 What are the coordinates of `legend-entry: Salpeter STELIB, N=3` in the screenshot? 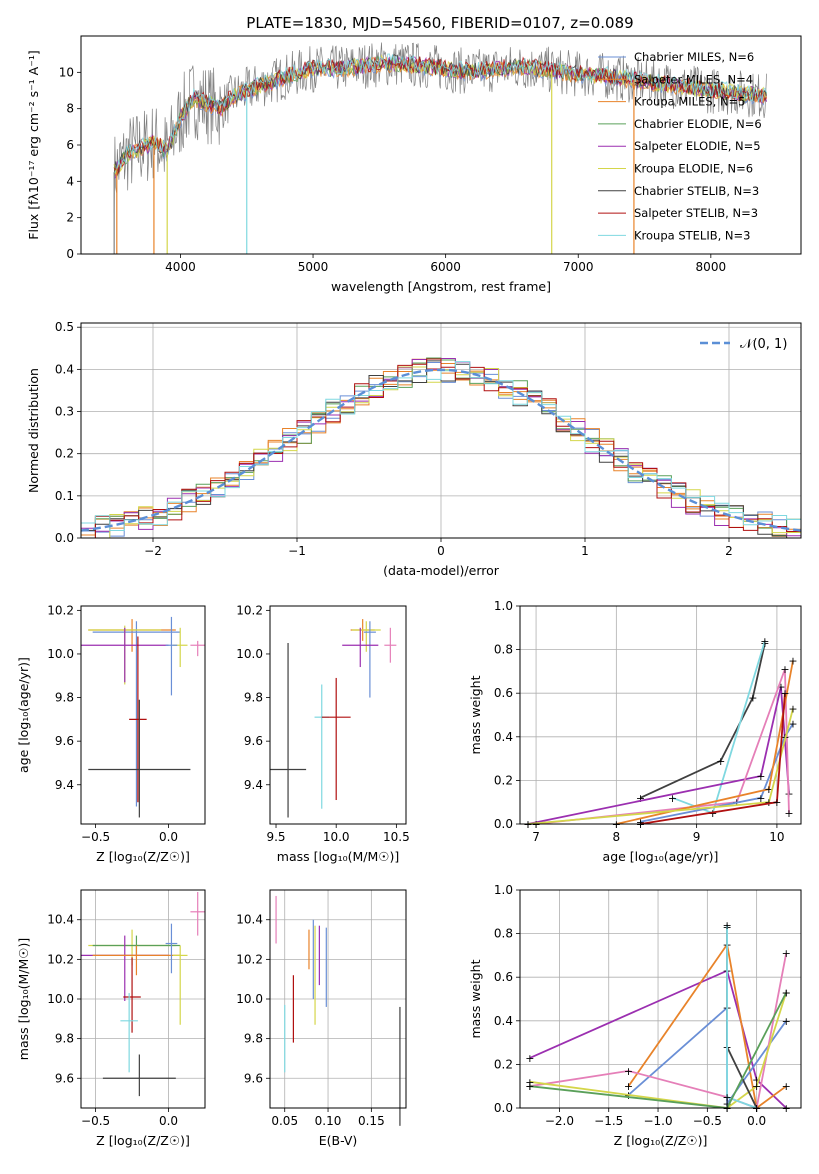 It's located at (696, 213).